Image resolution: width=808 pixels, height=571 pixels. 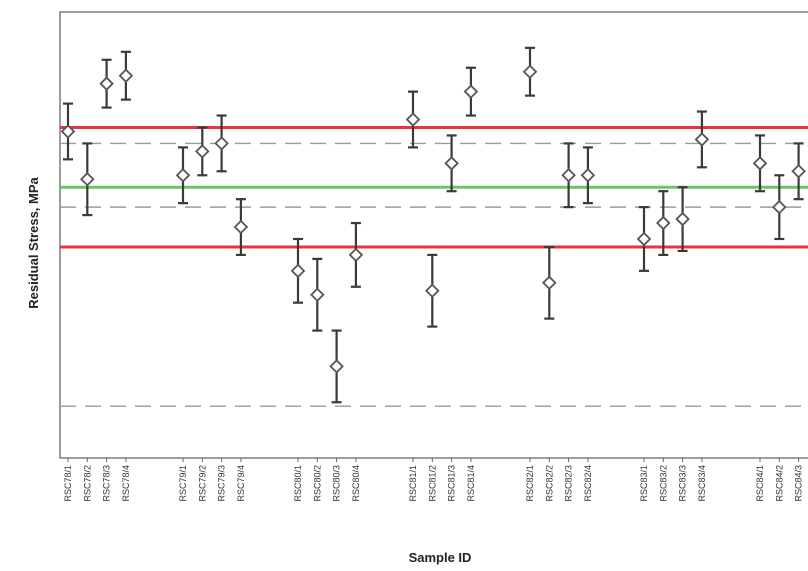 I want to click on x-tick-label: RSC83/3, so click(x=683, y=483).